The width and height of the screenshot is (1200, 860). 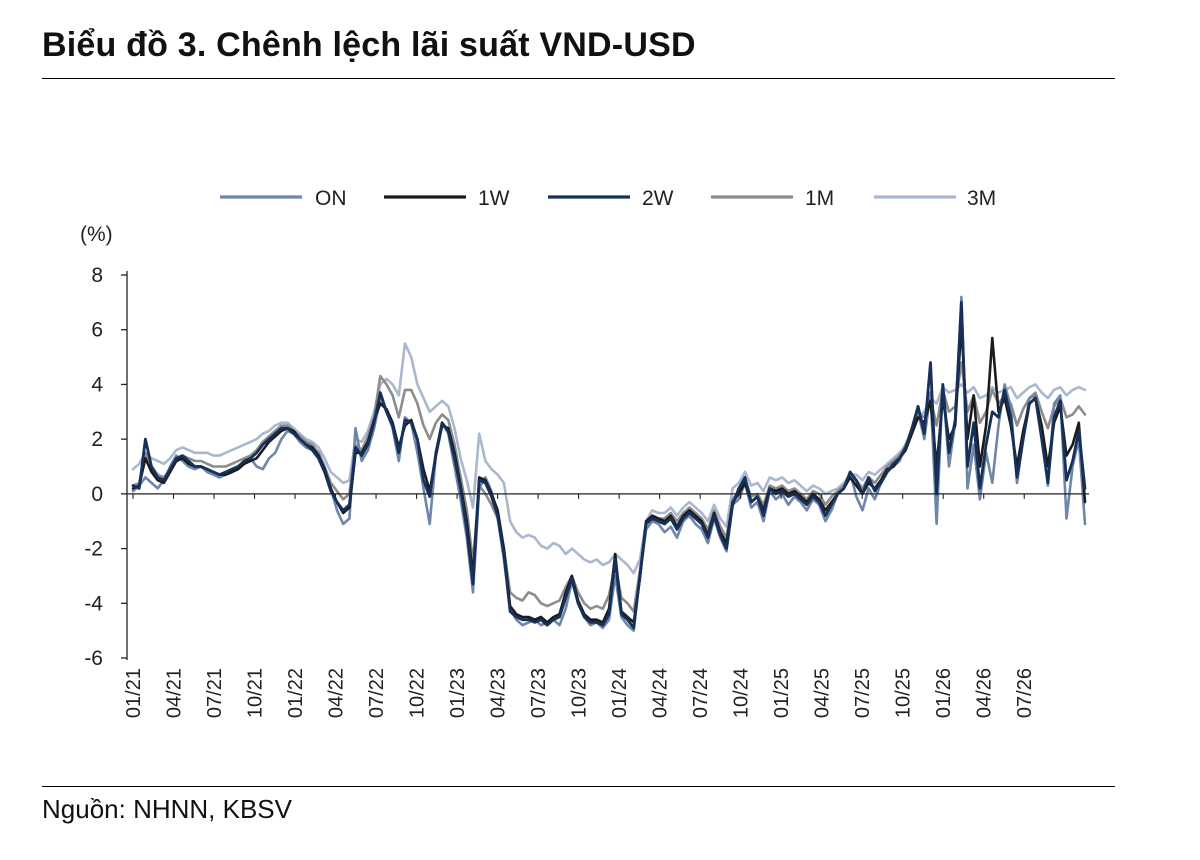 I want to click on x-tick-label: 07/25, so click(x=863, y=693).